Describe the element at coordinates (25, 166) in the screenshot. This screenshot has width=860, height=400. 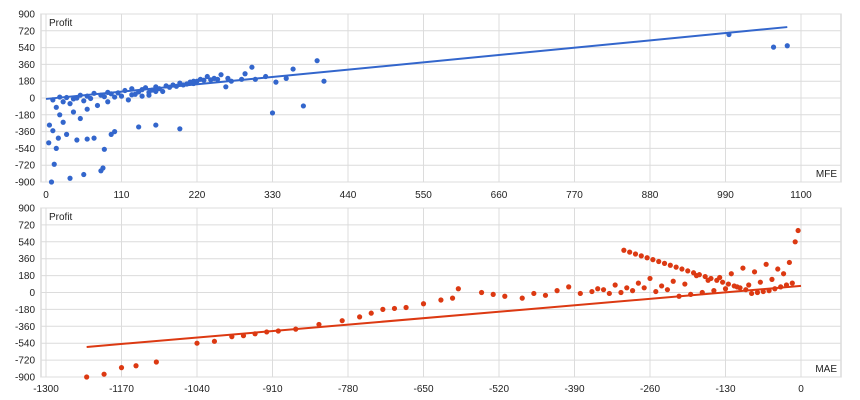
I see `mfe-y-tick-label: -720` at that location.